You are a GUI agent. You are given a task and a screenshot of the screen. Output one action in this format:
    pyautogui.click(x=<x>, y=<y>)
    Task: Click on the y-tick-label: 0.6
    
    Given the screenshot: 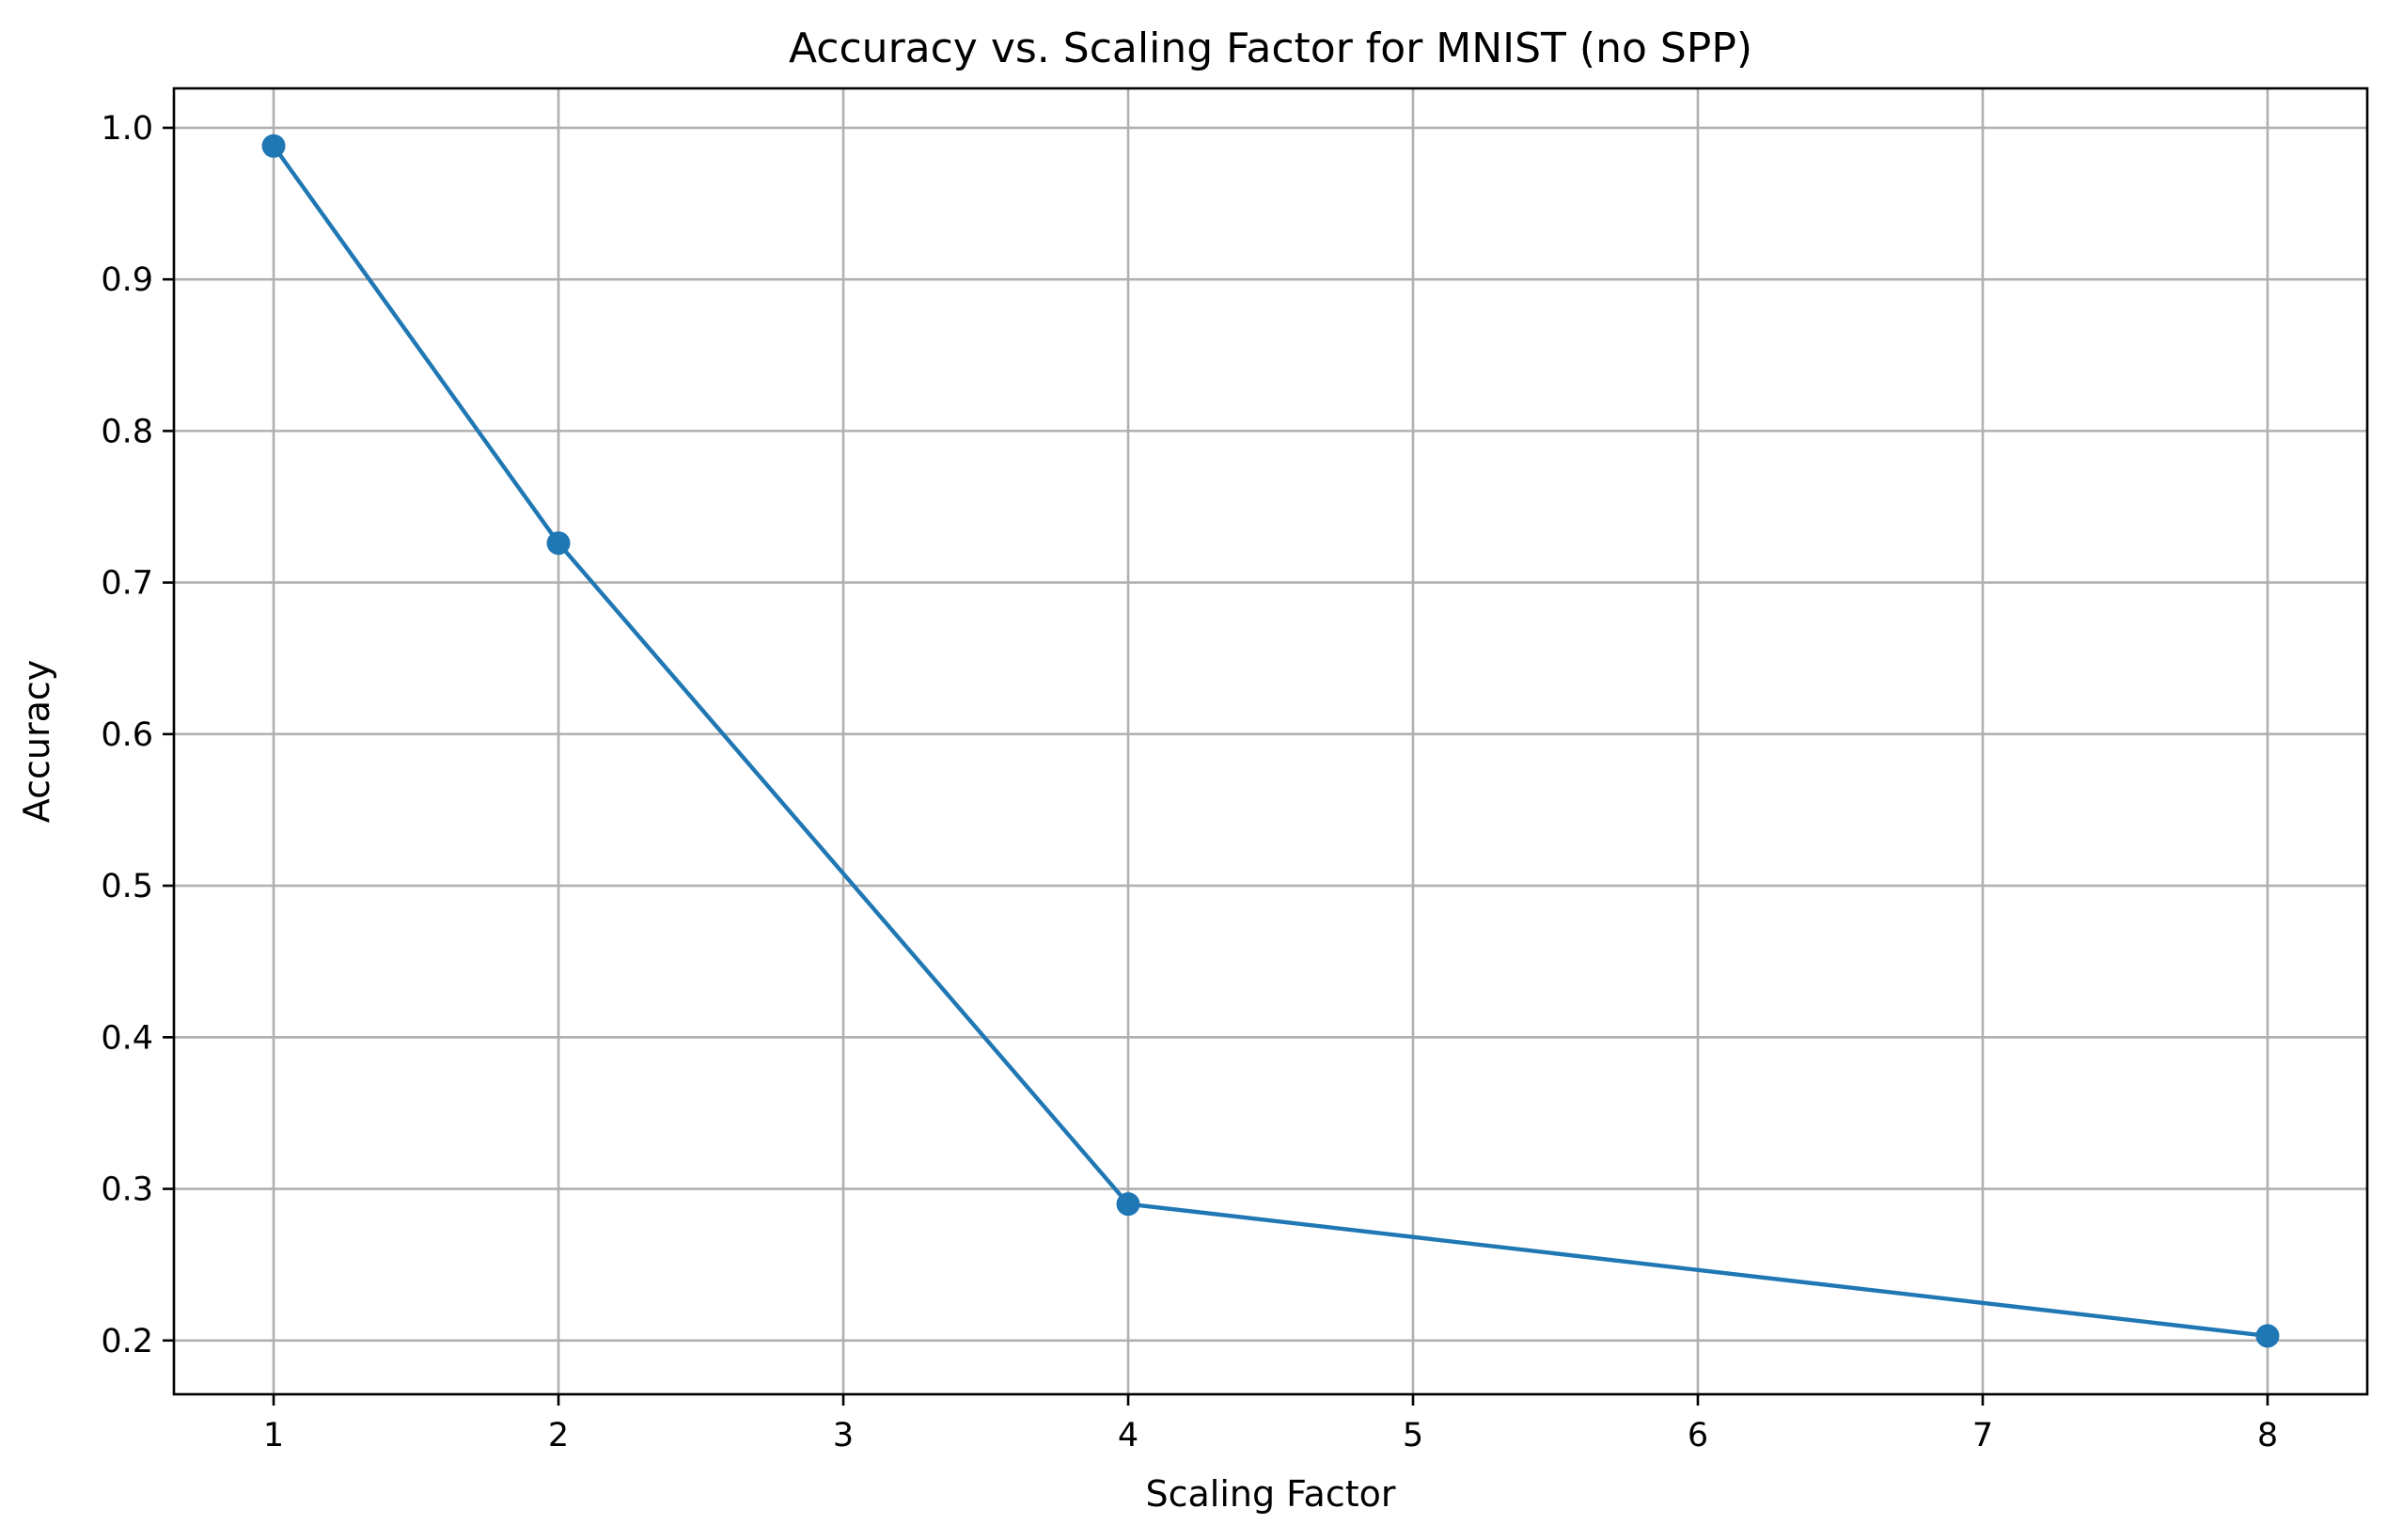 What is the action you would take?
    pyautogui.click(x=127, y=735)
    